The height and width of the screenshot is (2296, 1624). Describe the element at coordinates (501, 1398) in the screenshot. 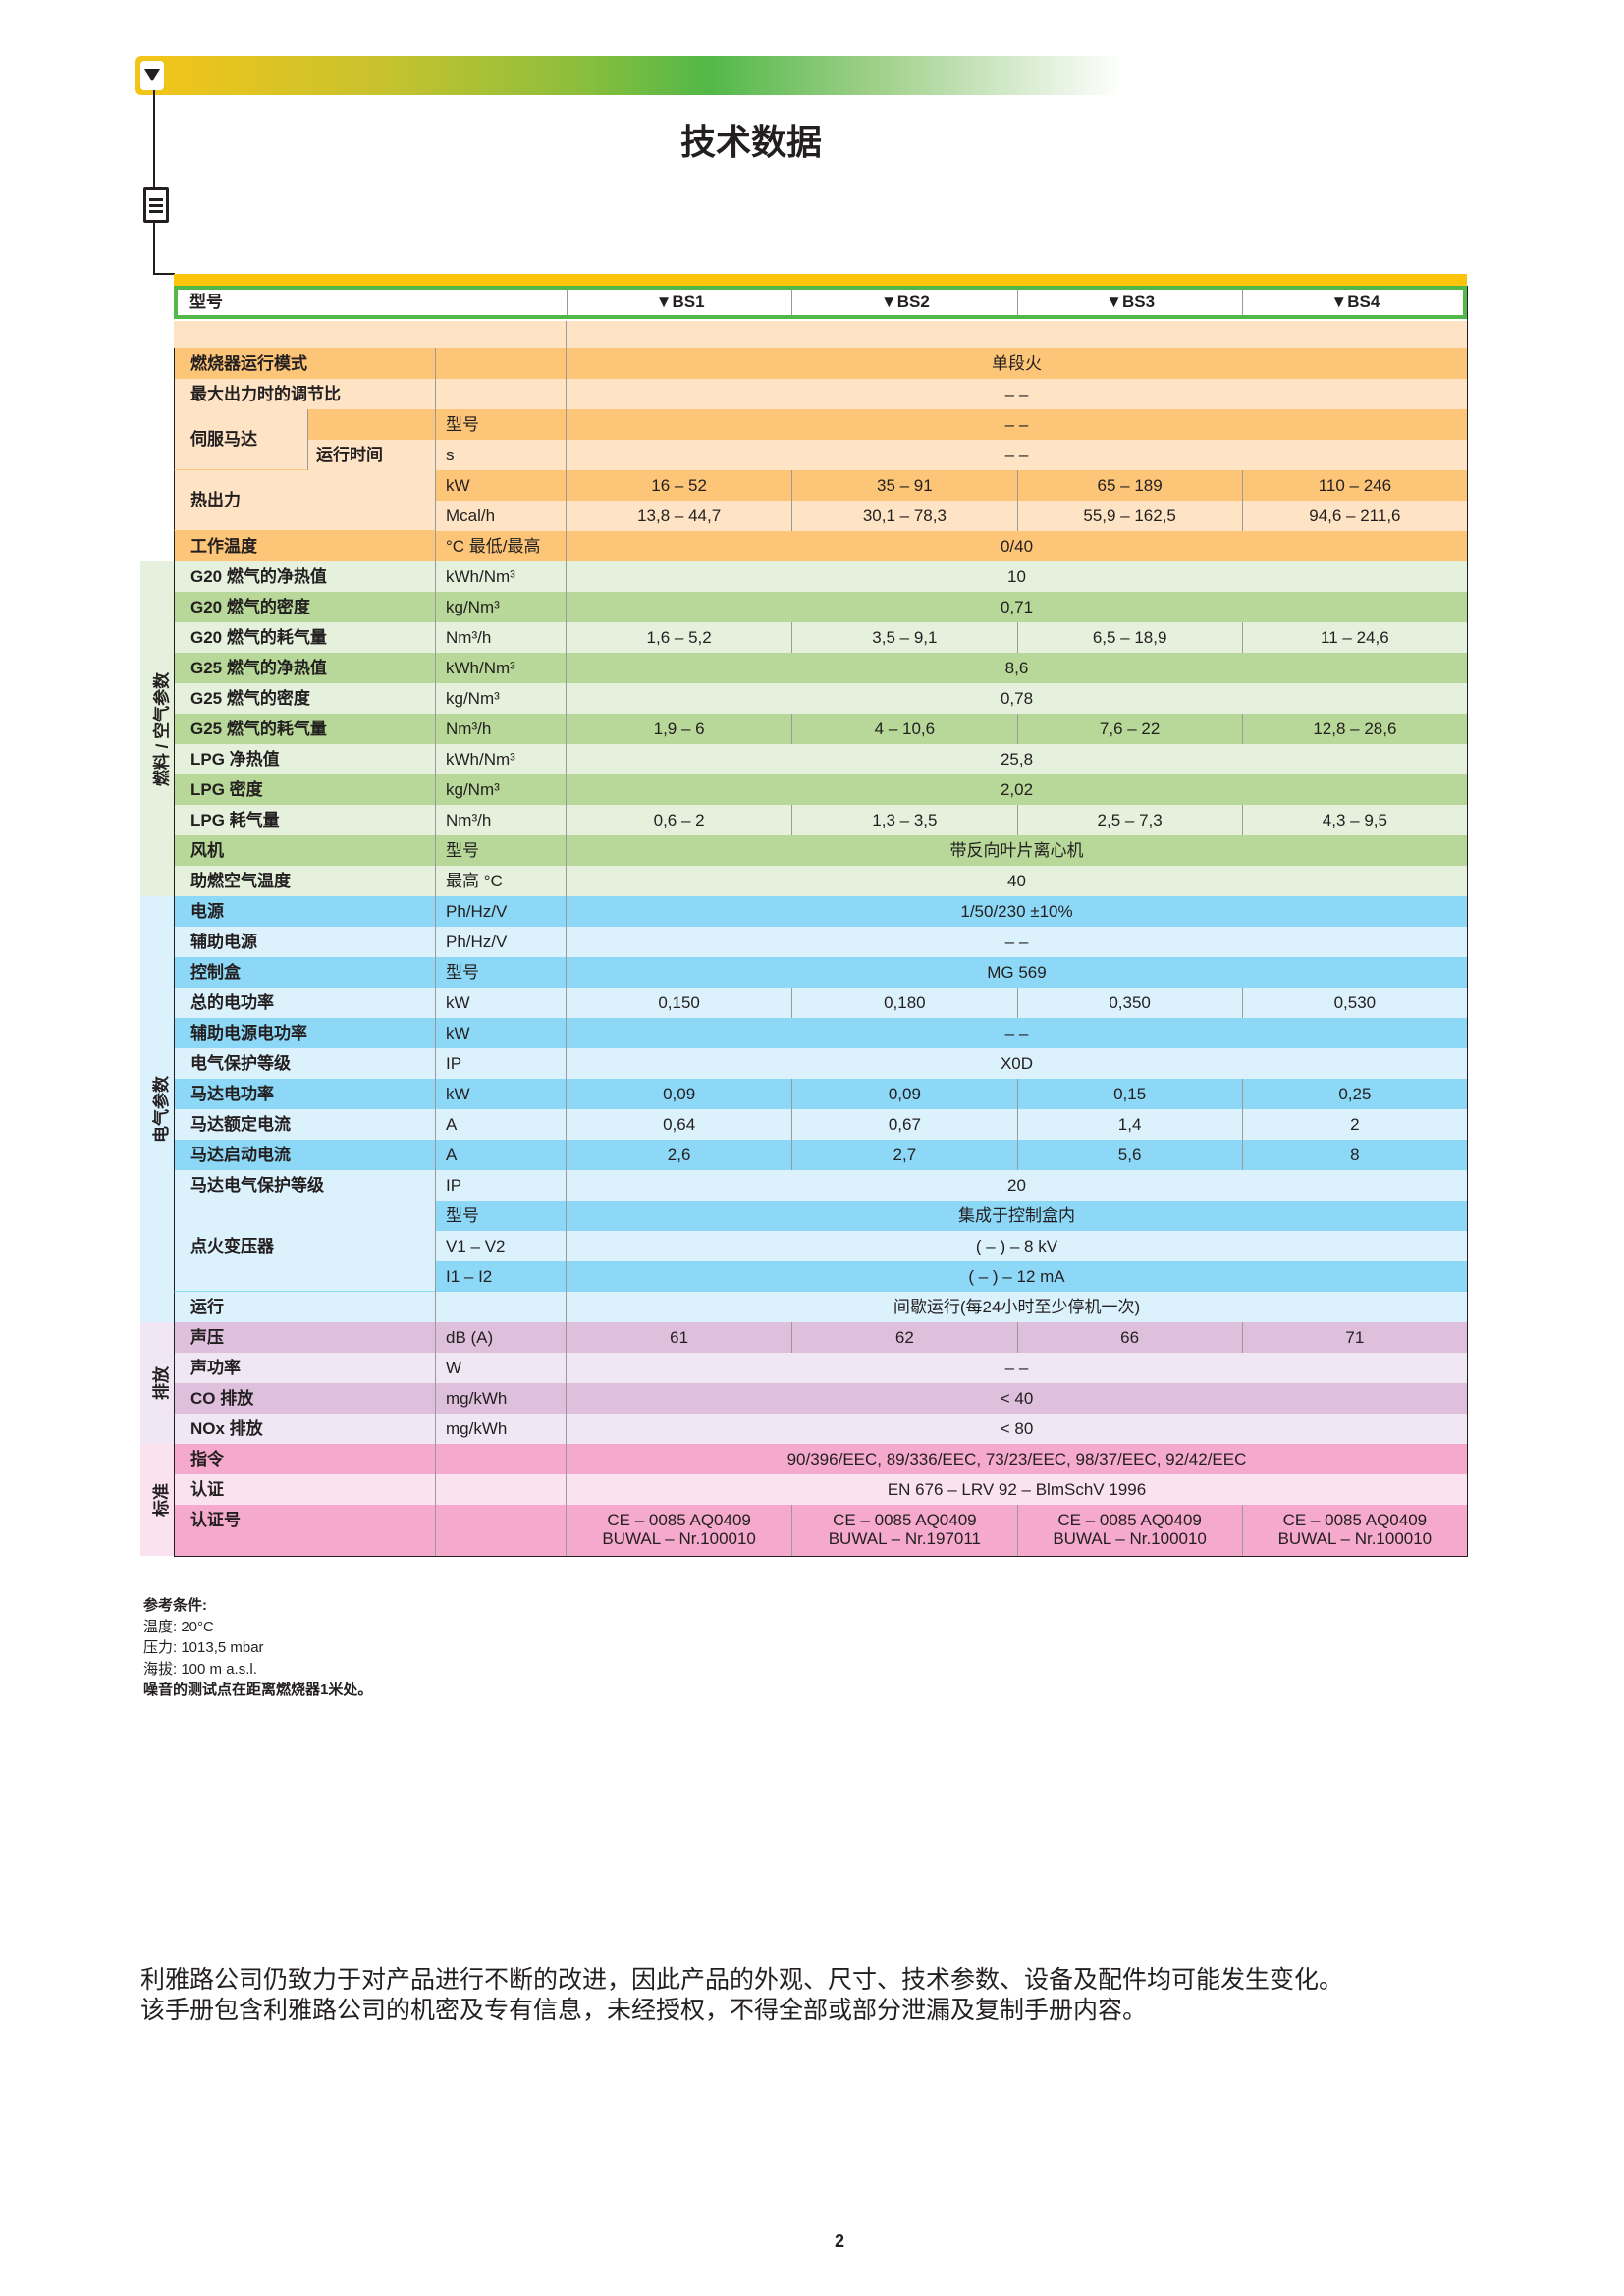

I see `row-unit: mg/kWh` at that location.